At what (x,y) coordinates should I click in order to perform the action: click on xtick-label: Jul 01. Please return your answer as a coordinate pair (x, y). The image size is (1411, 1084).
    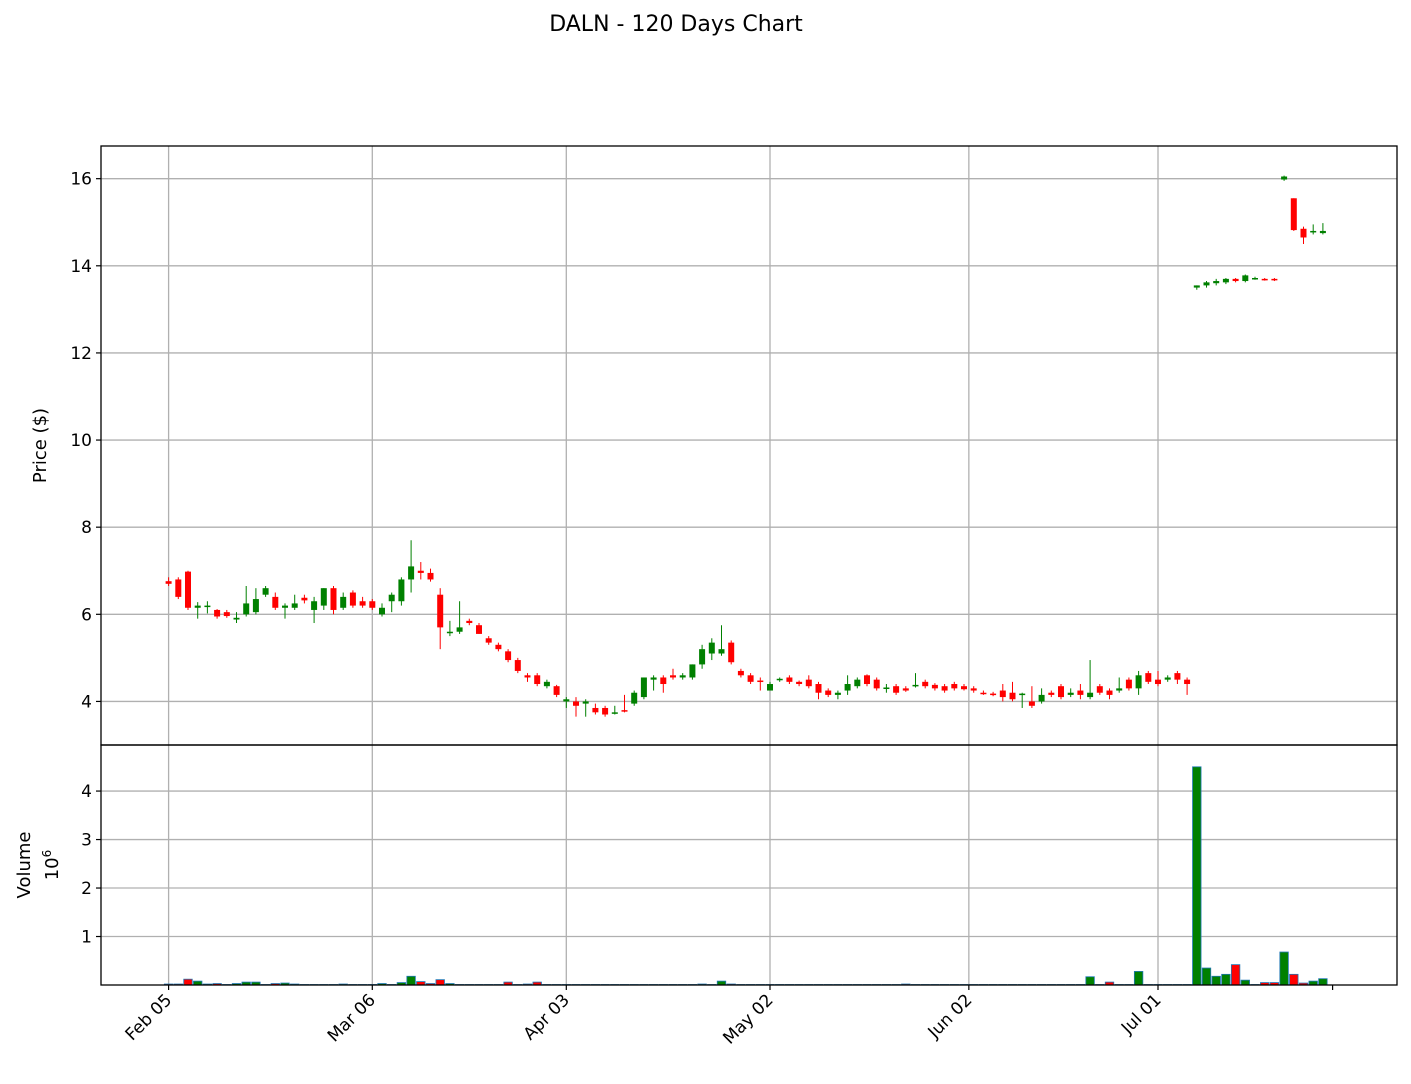
    Looking at the image, I should click on (1141, 1014).